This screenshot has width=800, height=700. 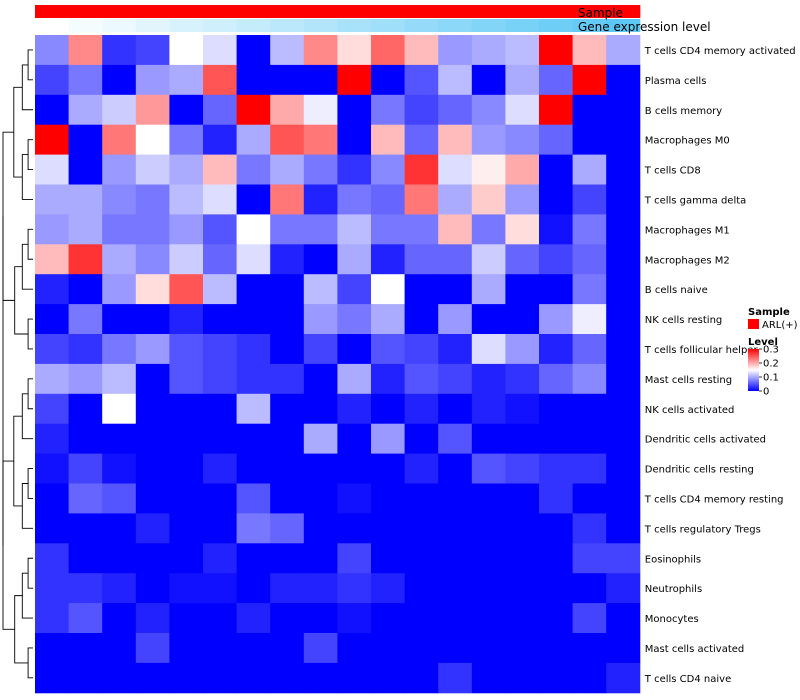 What do you see at coordinates (763, 342) in the screenshot?
I see `legend-level-title: Level` at bounding box center [763, 342].